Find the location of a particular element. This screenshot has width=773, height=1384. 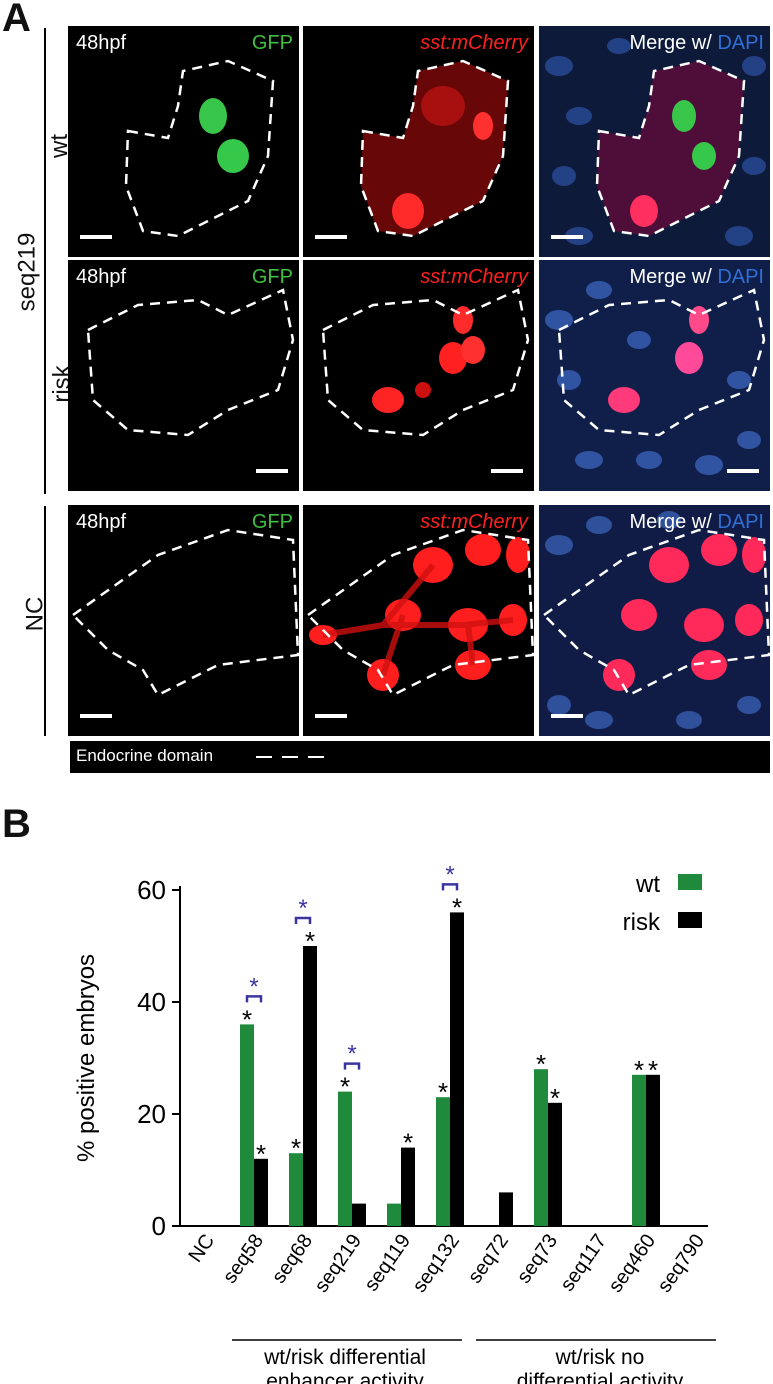

y-tick-label: 40 is located at coordinates (151, 1002).